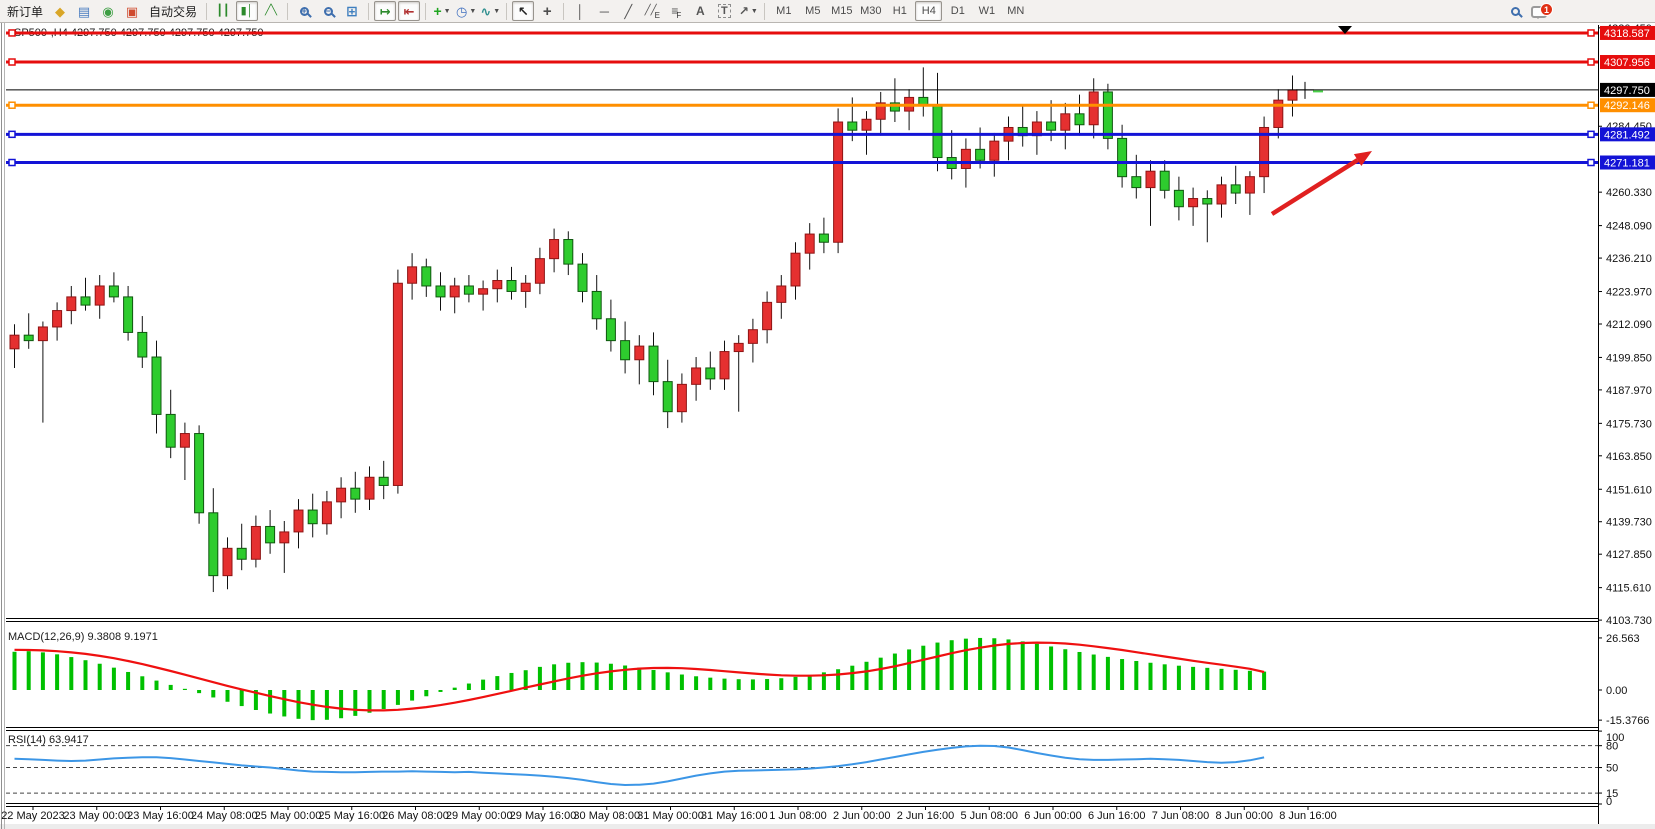 The width and height of the screenshot is (1655, 829). Describe the element at coordinates (223, 11) in the screenshot. I see `bar-chart-icon: ┃┃` at that location.